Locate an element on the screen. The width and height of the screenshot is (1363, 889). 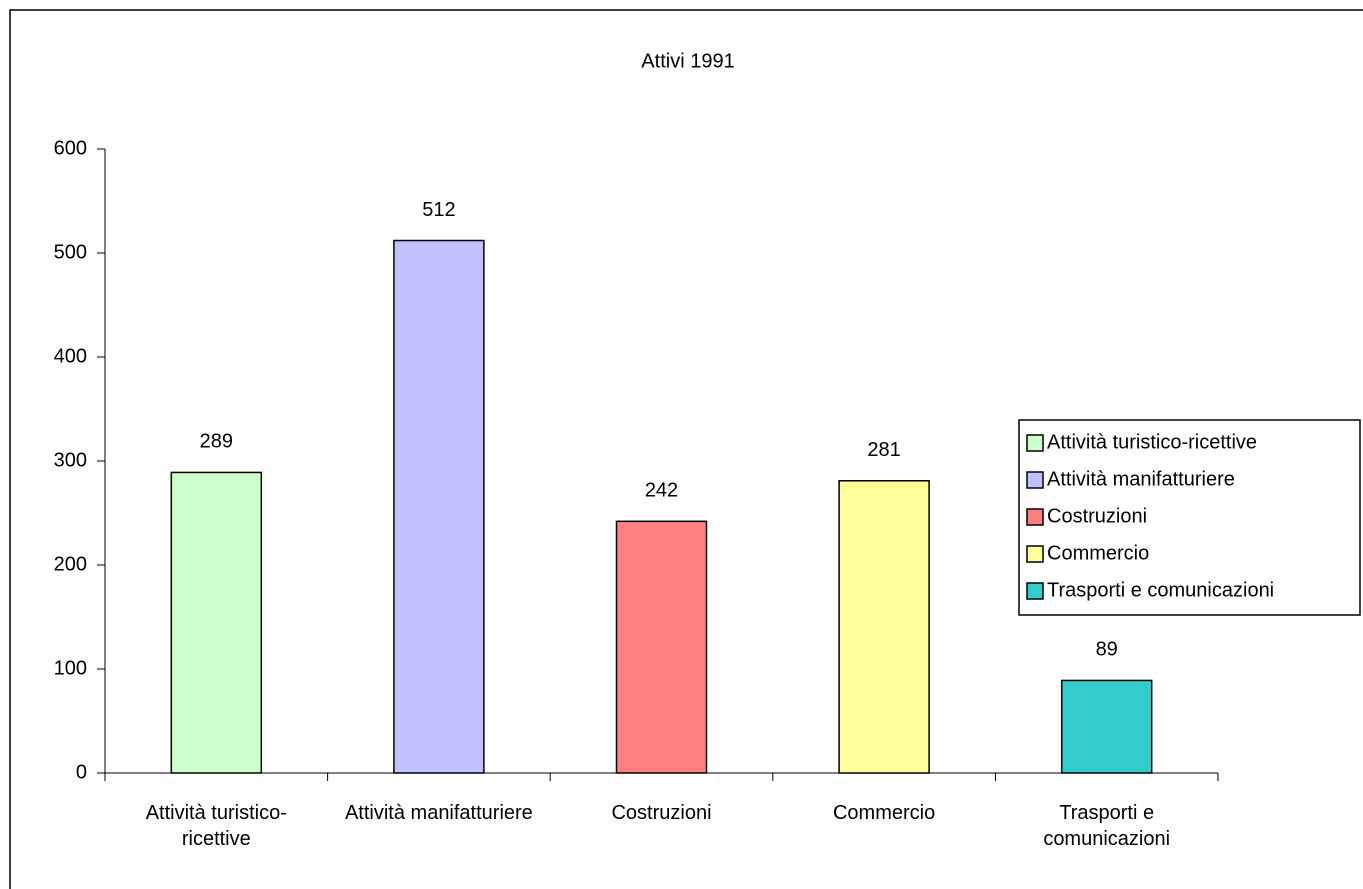
x-tick-label: Costruzioni is located at coordinates (661, 813).